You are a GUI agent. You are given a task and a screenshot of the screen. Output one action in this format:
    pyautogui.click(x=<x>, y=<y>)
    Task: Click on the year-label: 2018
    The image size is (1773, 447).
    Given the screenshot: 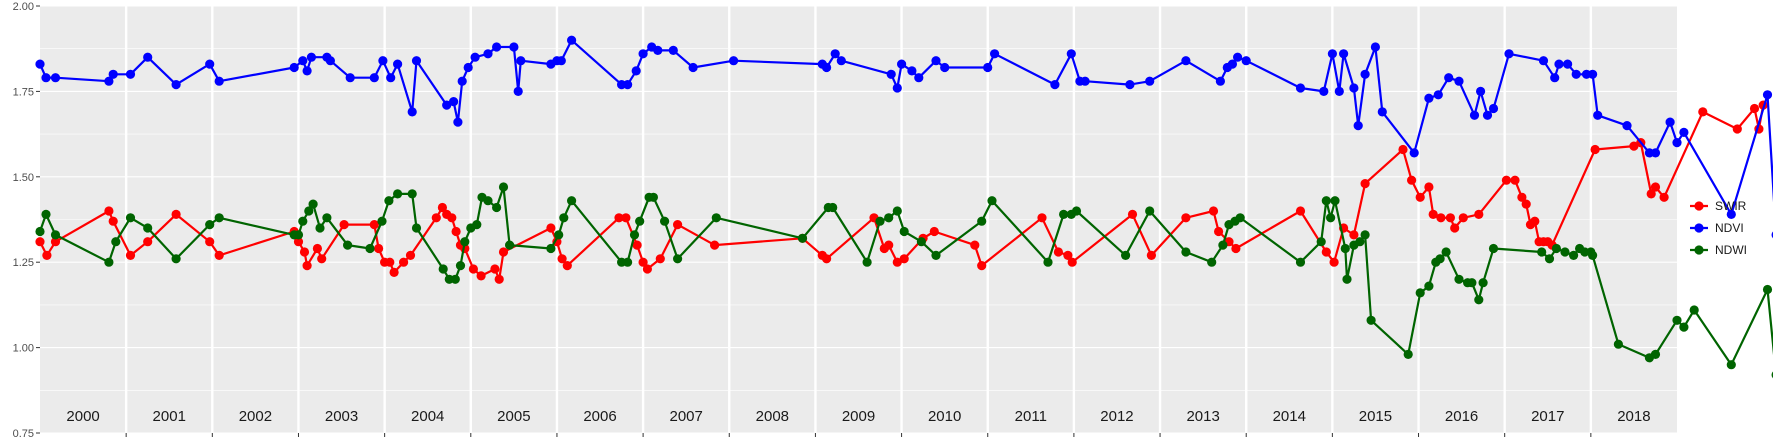 What is the action you would take?
    pyautogui.click(x=1633, y=416)
    